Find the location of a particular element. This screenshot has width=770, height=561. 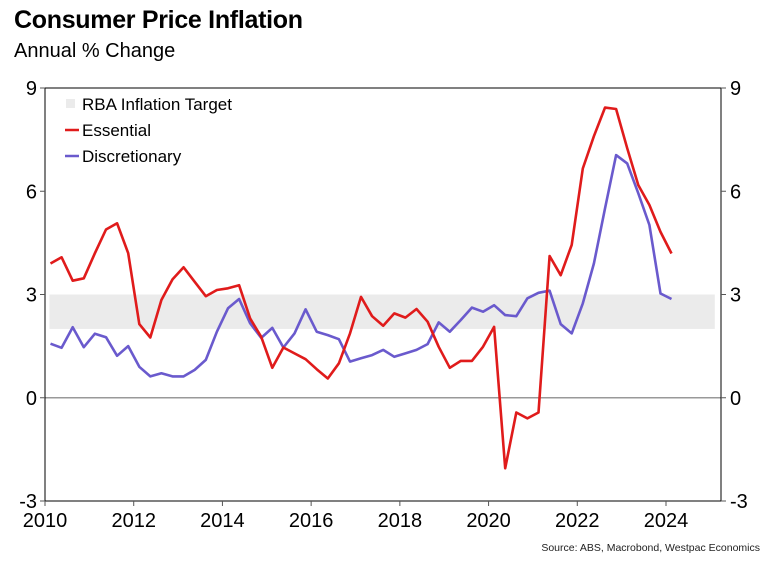

y-tick-label-right: 6 is located at coordinates (735, 192).